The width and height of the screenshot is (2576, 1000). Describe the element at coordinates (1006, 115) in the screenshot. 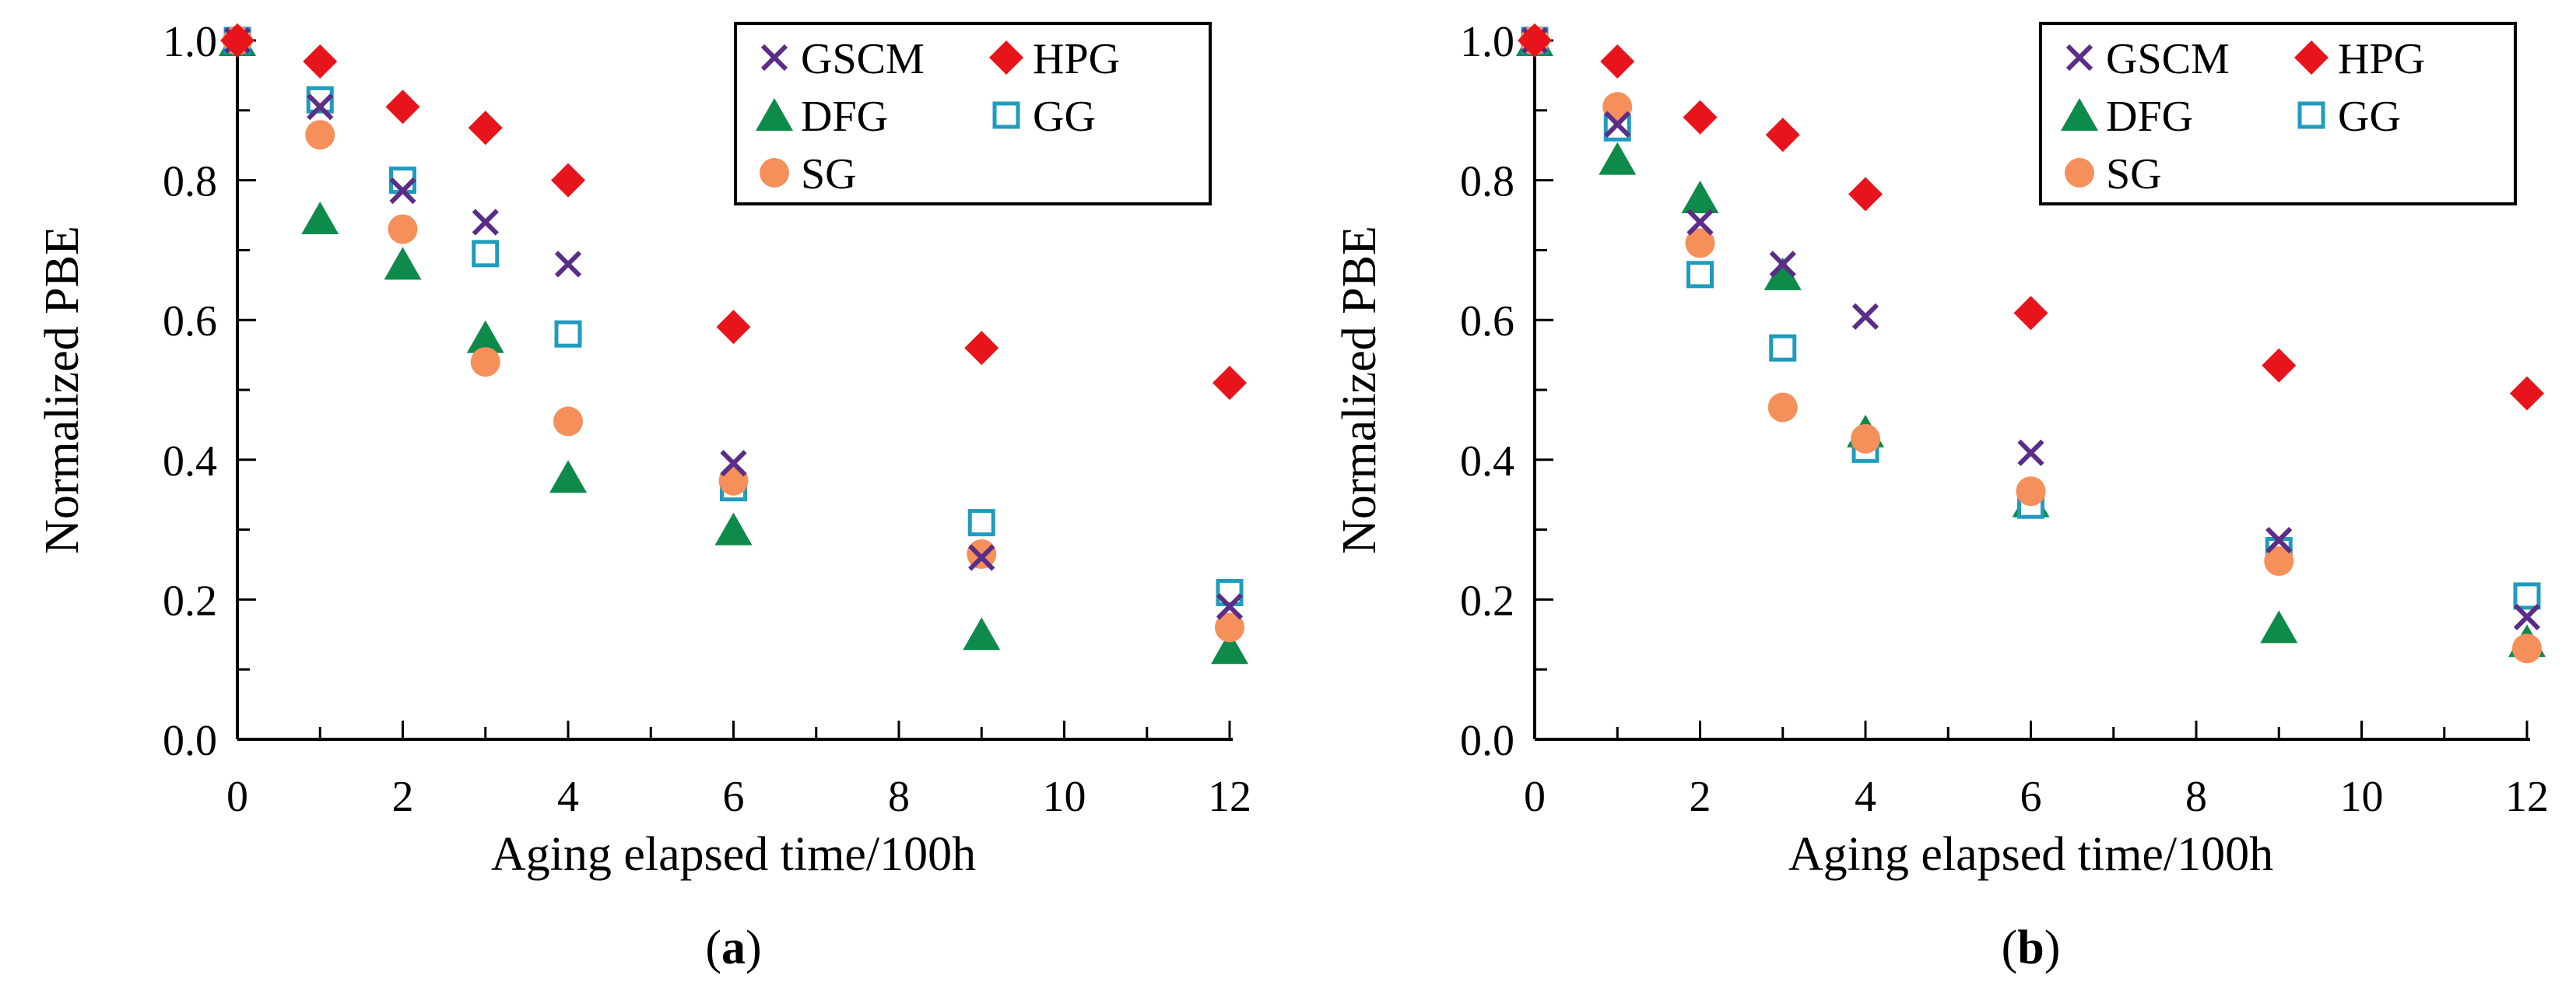

I see `legend-marker-gg` at that location.